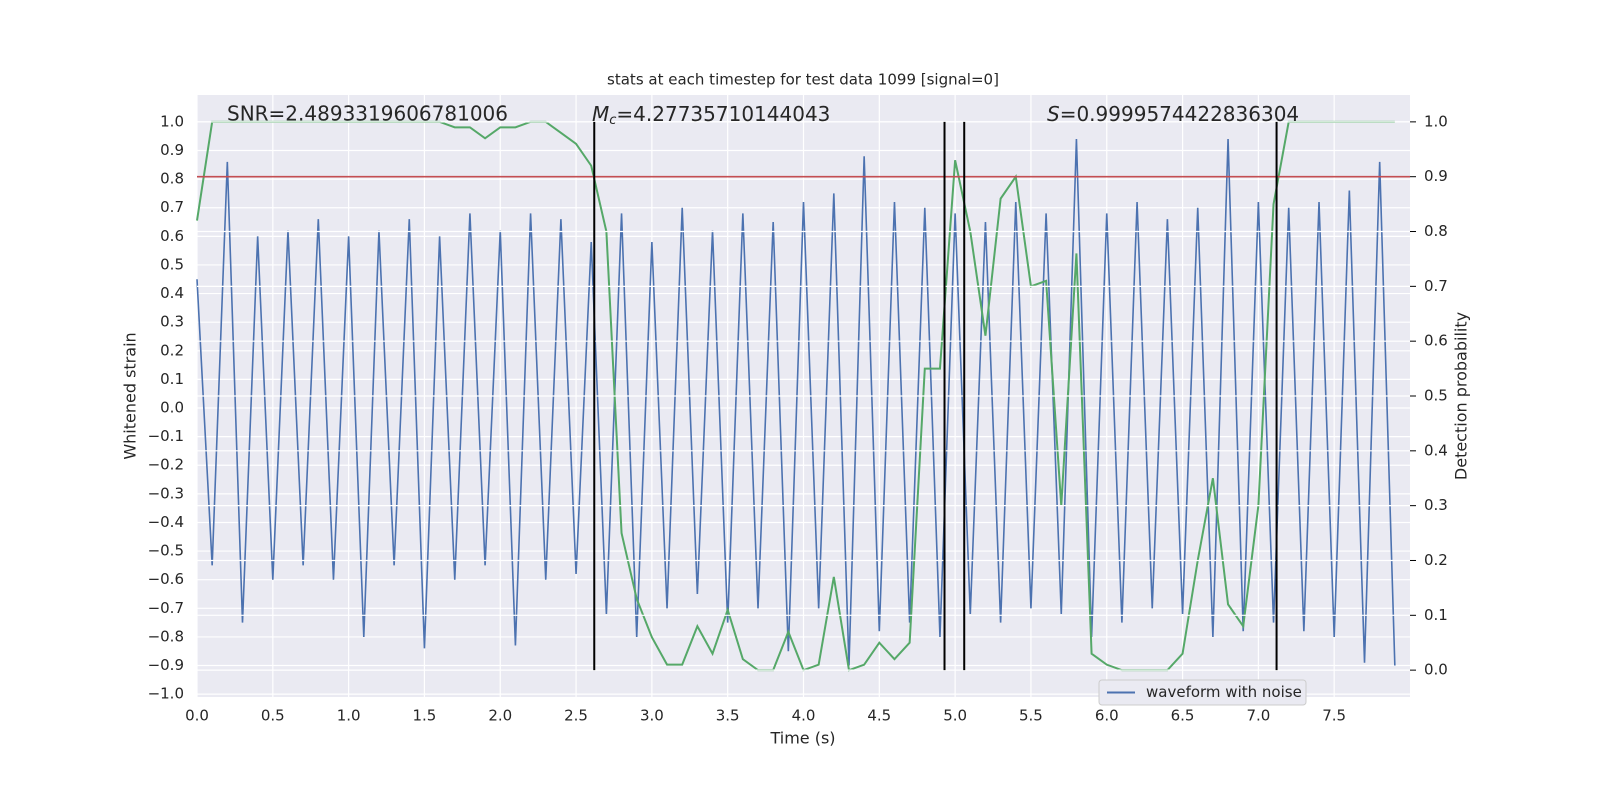 This screenshot has height=804, width=1600. Describe the element at coordinates (172, 408) in the screenshot. I see `y-tick-label: 0.0` at that location.